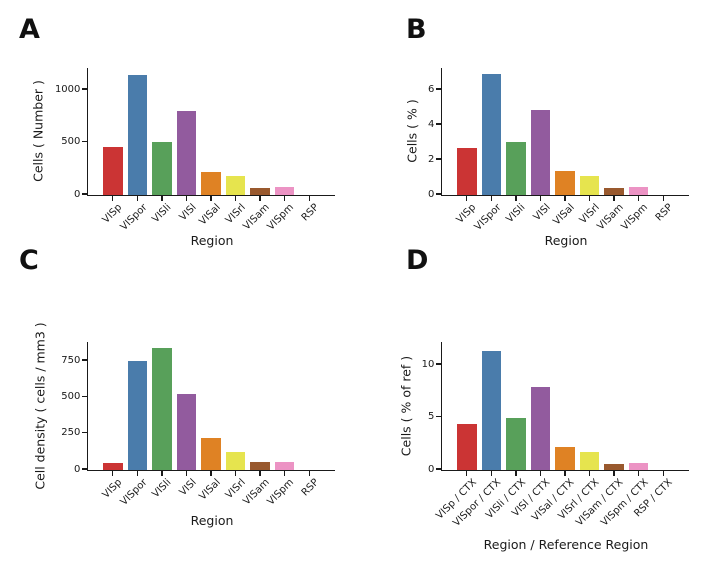 The image size is (709, 574). Describe the element at coordinates (614, 467) in the screenshot. I see `bar-visam-ctx` at that location.